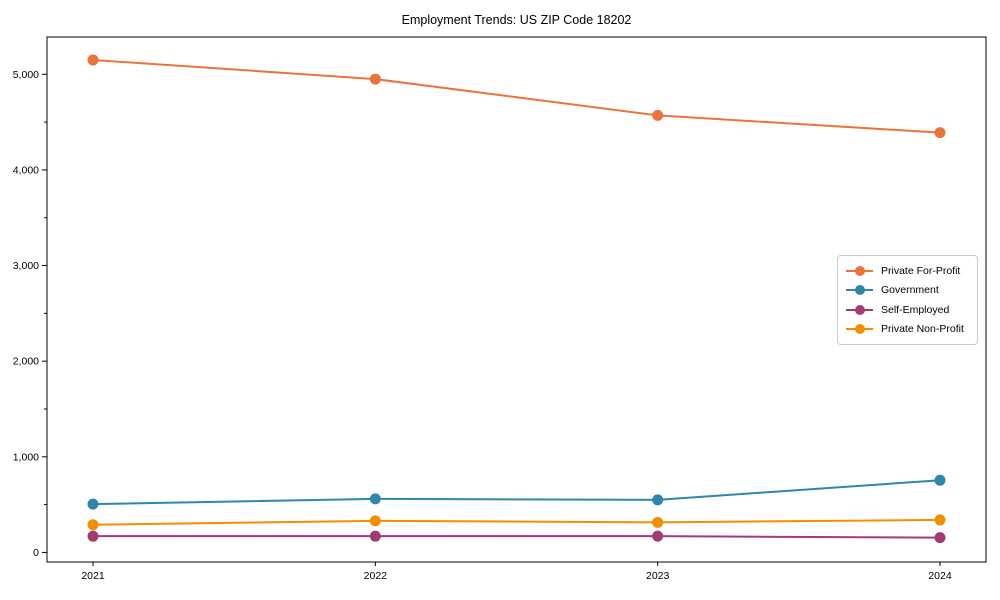  Describe the element at coordinates (516, 96) in the screenshot. I see `series-line-private-for-profit` at that location.